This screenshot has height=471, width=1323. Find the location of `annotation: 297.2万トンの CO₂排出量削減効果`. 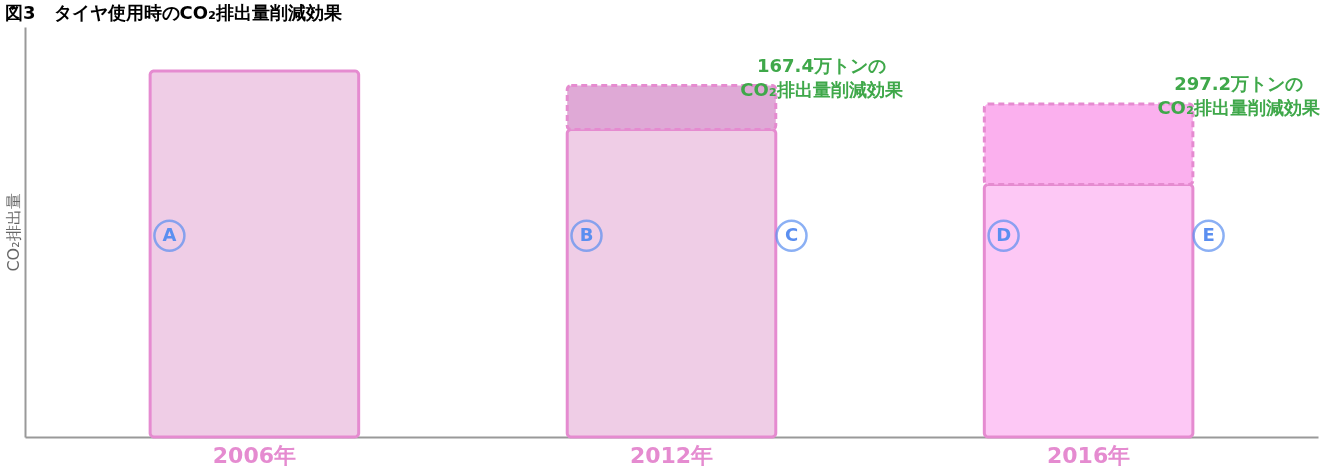

annotation: 297.2万トンの CO₂排出量削減効果 is located at coordinates (1239, 95).